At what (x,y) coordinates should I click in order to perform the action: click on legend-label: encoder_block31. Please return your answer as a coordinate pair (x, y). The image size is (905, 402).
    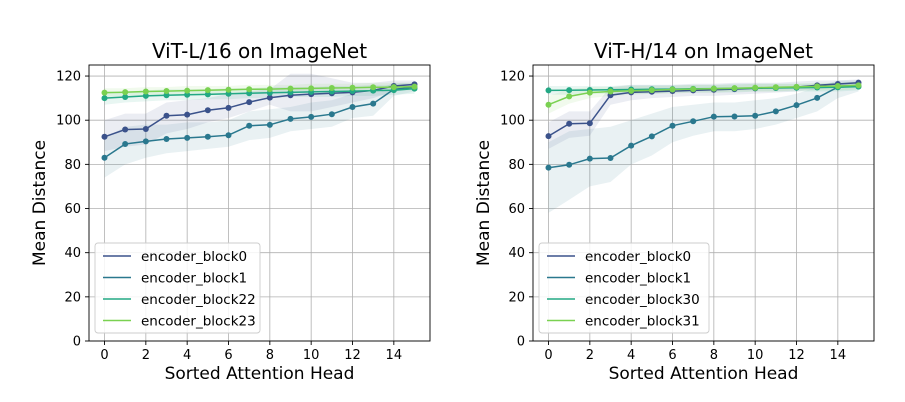
    Looking at the image, I should click on (642, 322).